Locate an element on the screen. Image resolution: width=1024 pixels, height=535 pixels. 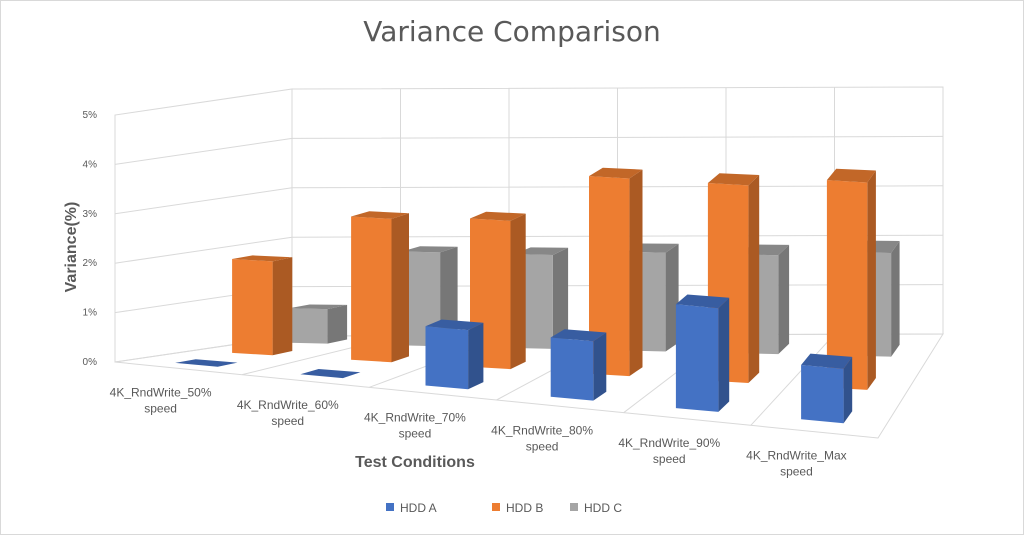
x-axis-title: Test Conditions is located at coordinates (415, 462).